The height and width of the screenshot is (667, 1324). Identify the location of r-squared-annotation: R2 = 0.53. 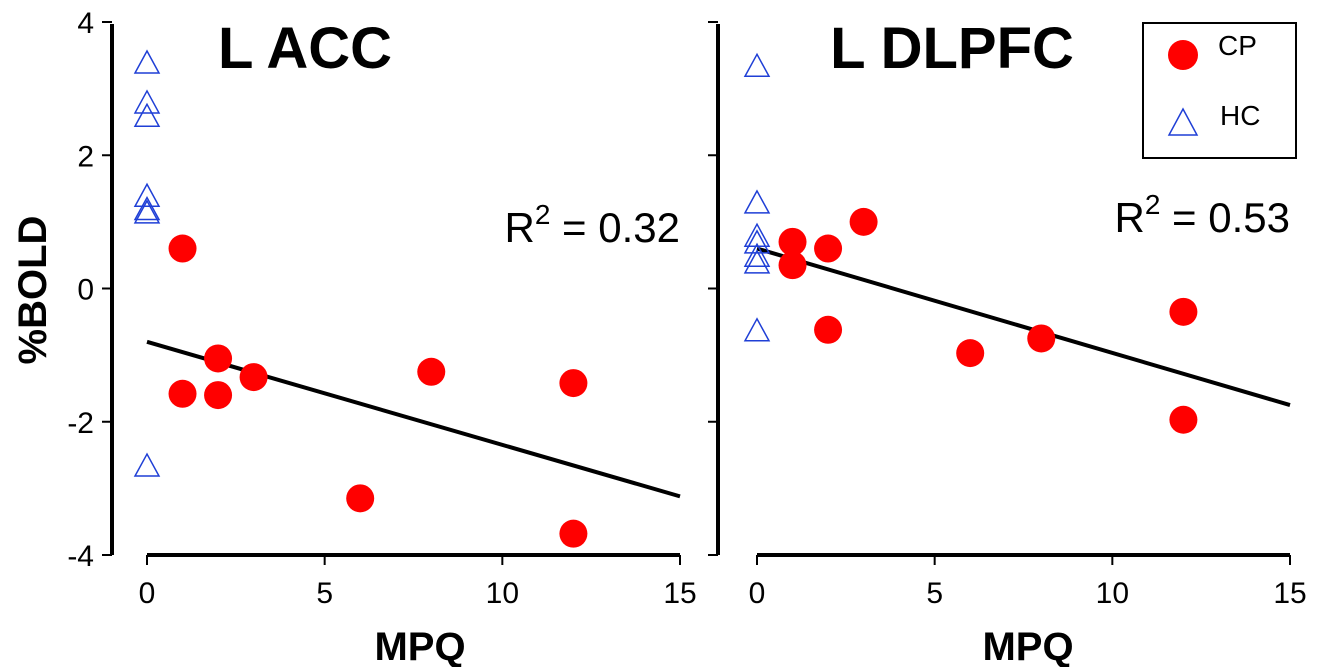
(1202, 215).